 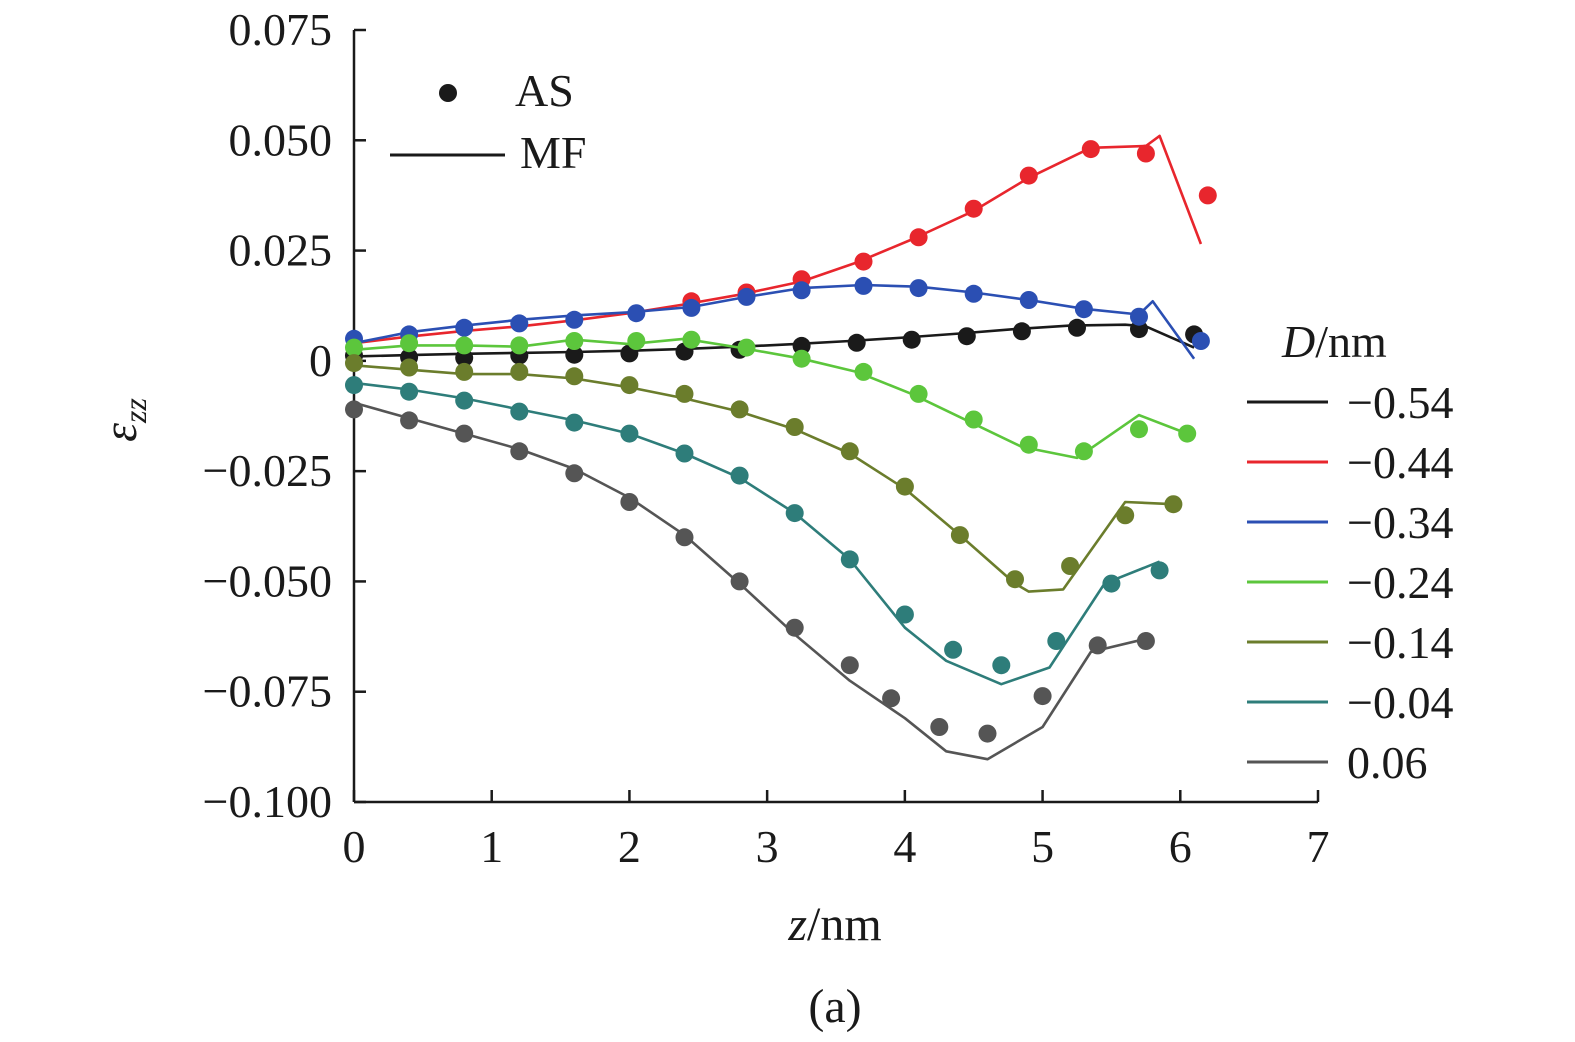 What do you see at coordinates (1400, 522) in the screenshot?
I see `legend-label: −0.34` at bounding box center [1400, 522].